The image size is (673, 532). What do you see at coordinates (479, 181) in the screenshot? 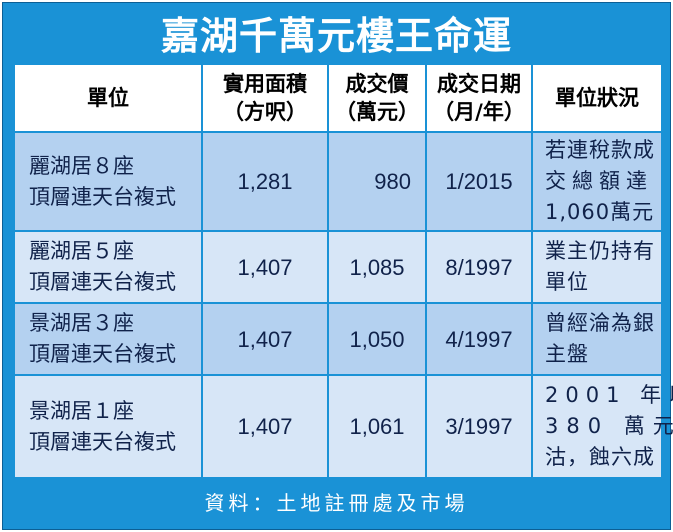
I see `date-cell: 1/2015` at bounding box center [479, 181].